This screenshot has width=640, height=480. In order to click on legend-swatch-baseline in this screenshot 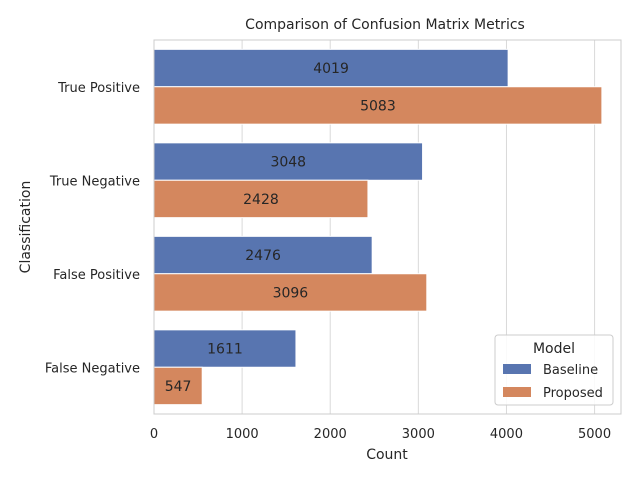, I will do `click(517, 369)`.